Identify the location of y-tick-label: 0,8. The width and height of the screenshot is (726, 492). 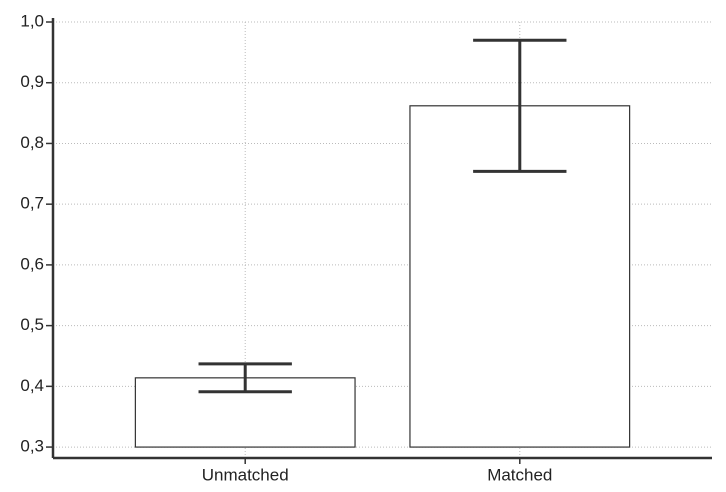
(32, 142).